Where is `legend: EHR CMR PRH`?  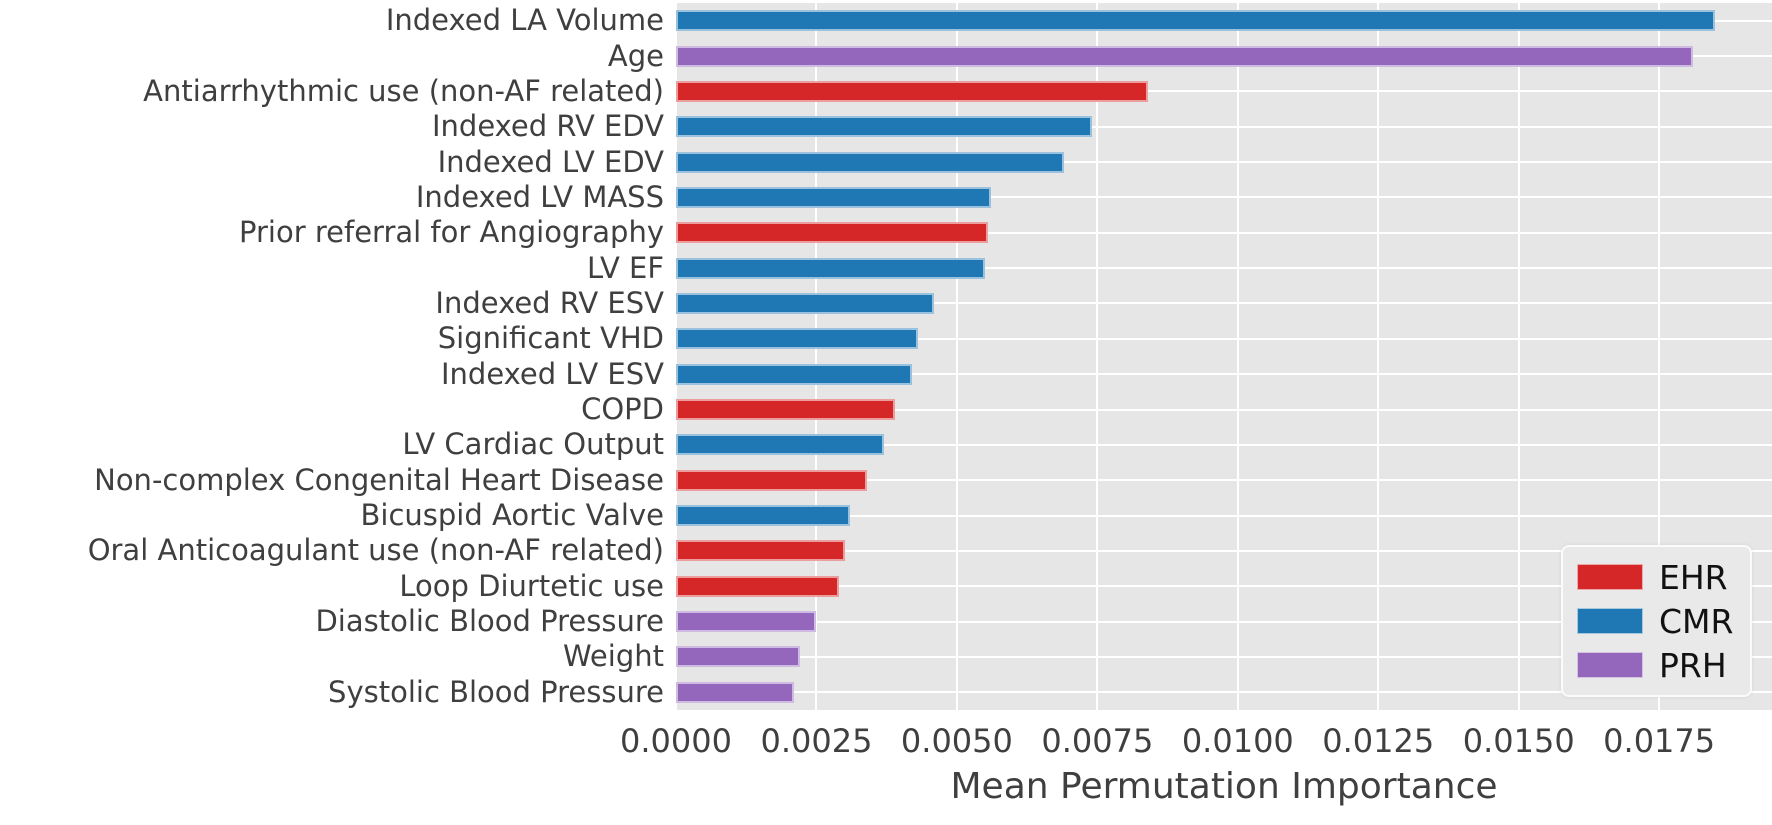
legend: EHR CMR PRH is located at coordinates (1656, 621).